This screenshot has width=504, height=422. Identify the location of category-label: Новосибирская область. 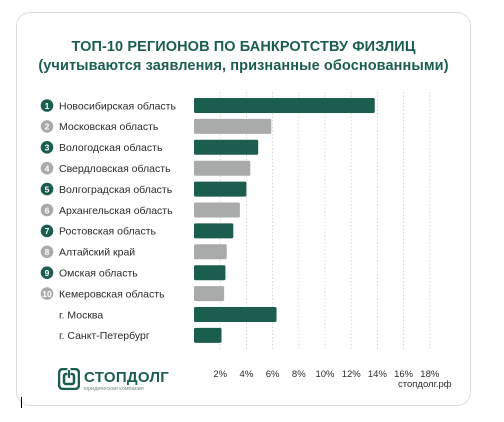
(117, 106).